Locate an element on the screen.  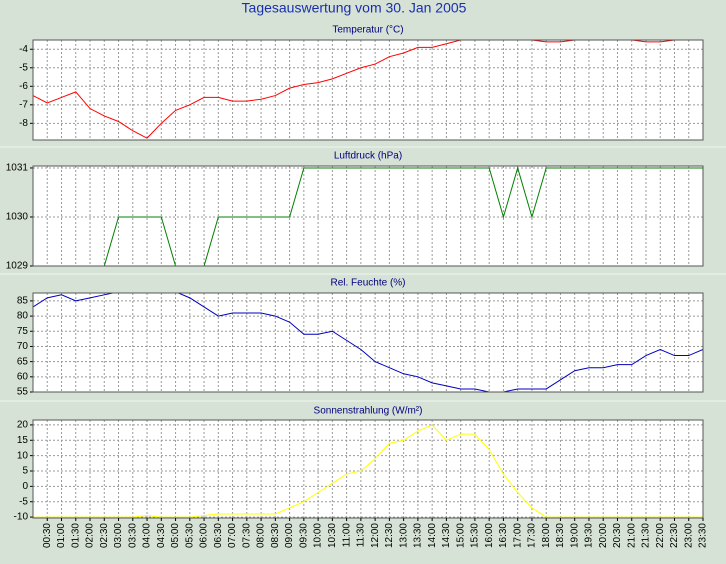
x-tick-label: 05:00 is located at coordinates (175, 535).